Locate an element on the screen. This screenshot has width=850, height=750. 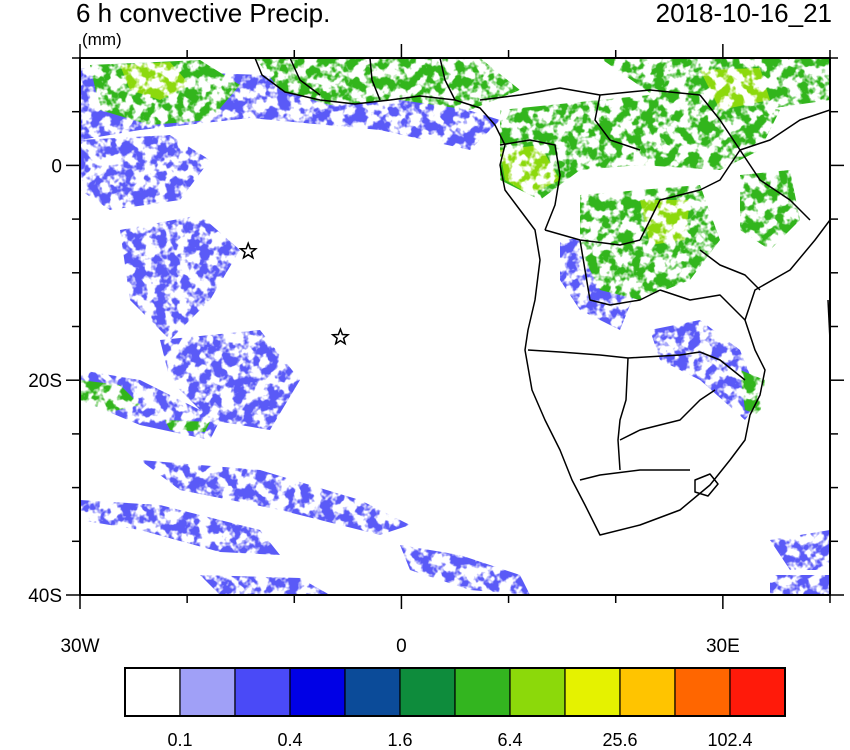
colorbar-label: 25.6 is located at coordinates (619, 740).